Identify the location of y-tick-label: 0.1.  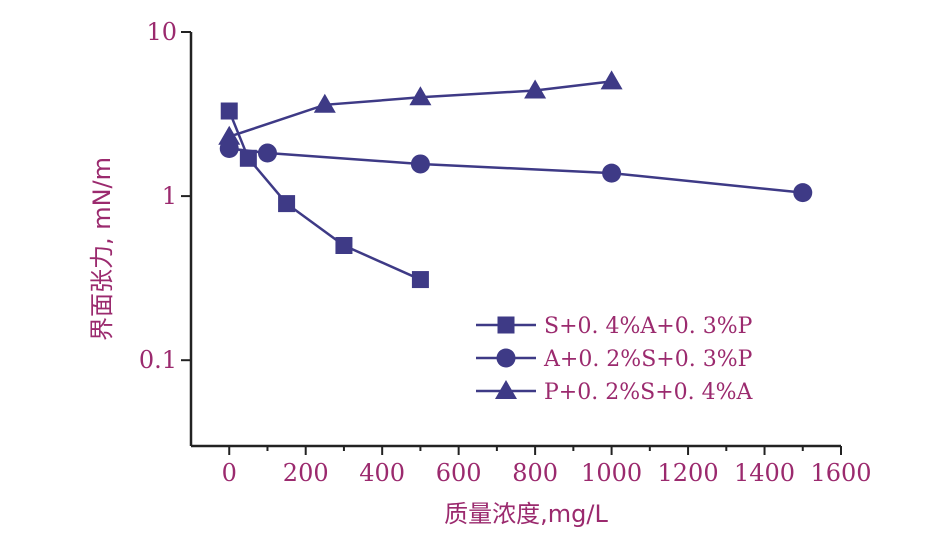
(158, 360).